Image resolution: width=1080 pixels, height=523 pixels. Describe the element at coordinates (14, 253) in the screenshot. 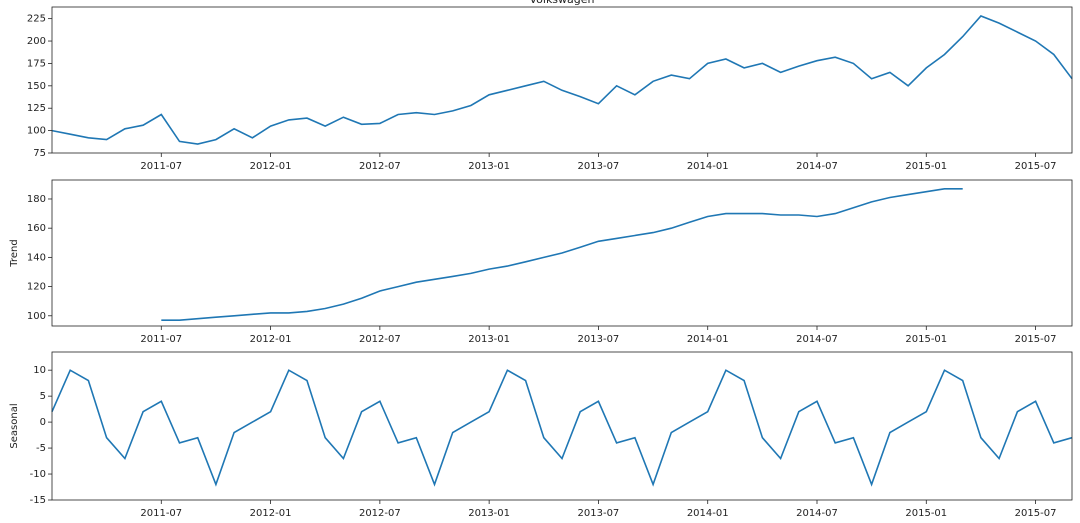

I see `y-axis-label: Trend` at that location.